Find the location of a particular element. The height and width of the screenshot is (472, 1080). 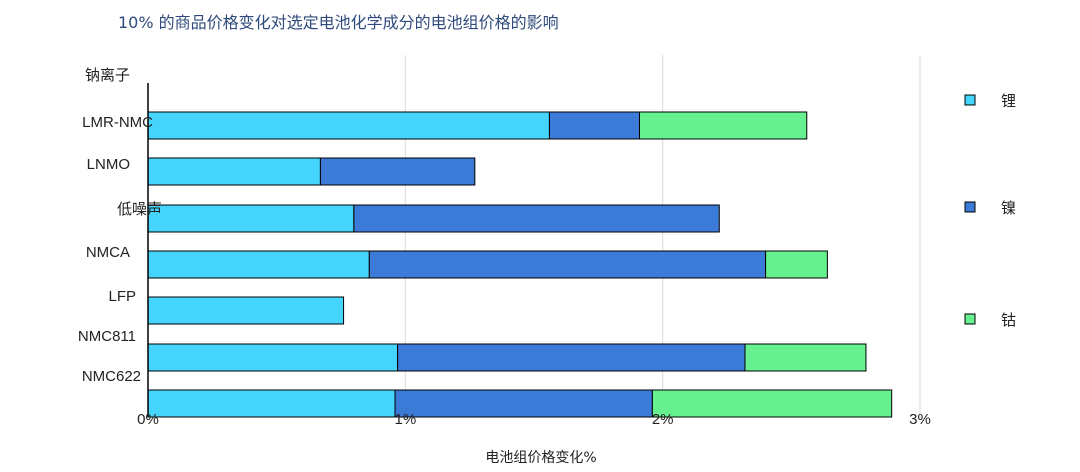

chart-title: 10% 的商品价格变化对选定电池化学成分的电池组价格的影响 is located at coordinates (338, 22).